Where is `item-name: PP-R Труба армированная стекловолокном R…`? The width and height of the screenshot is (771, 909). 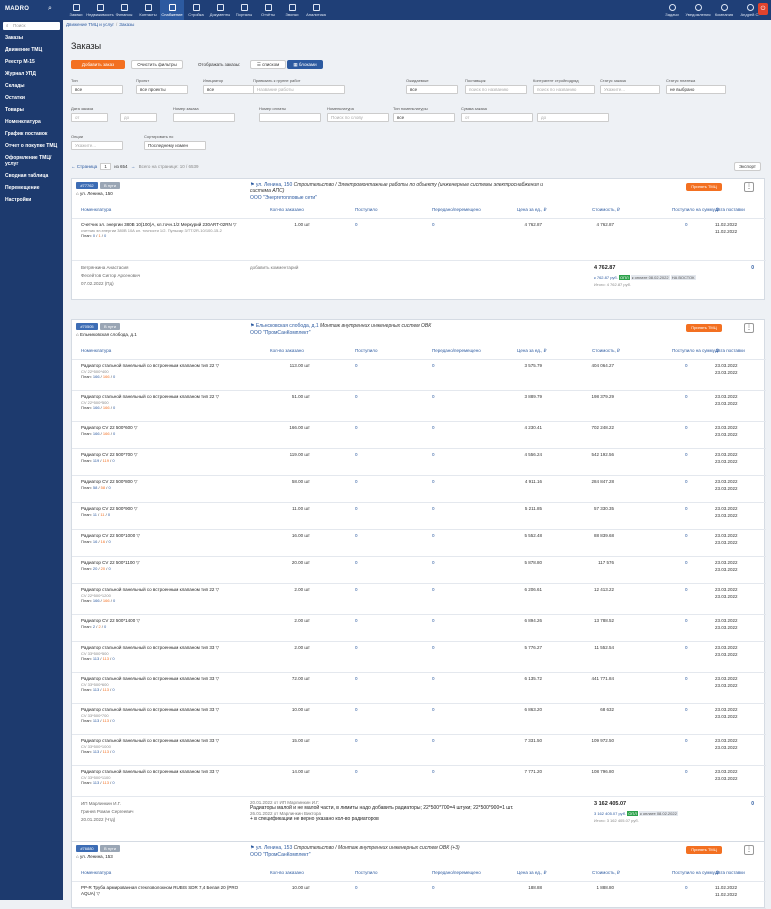 item-name: PP-R Труба армированная стекловолокном R… is located at coordinates (160, 890).